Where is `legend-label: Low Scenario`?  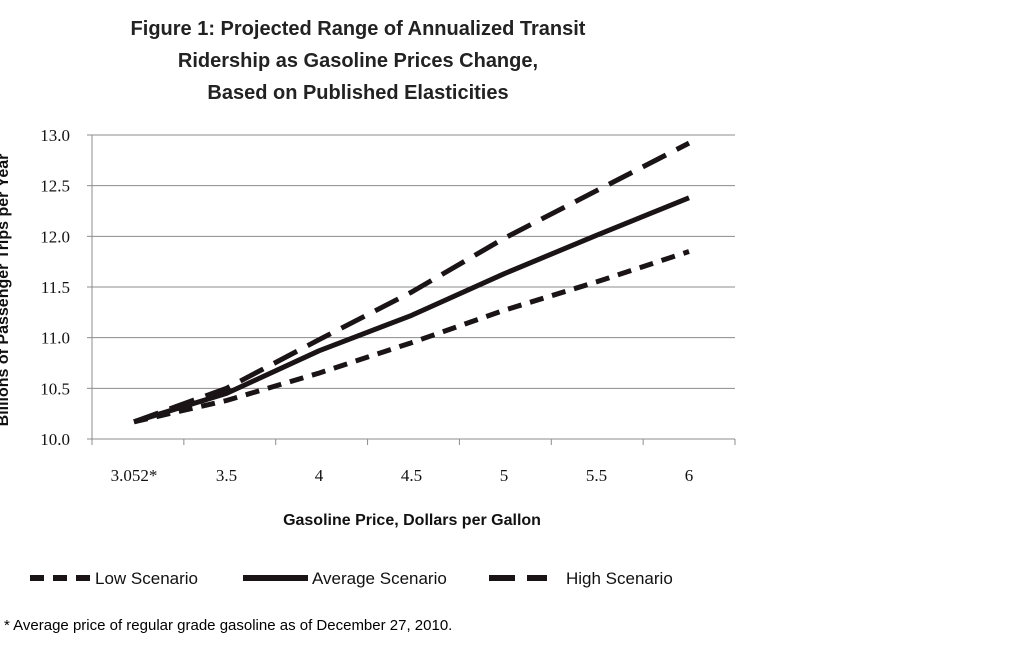
legend-label: Low Scenario is located at coordinates (146, 578).